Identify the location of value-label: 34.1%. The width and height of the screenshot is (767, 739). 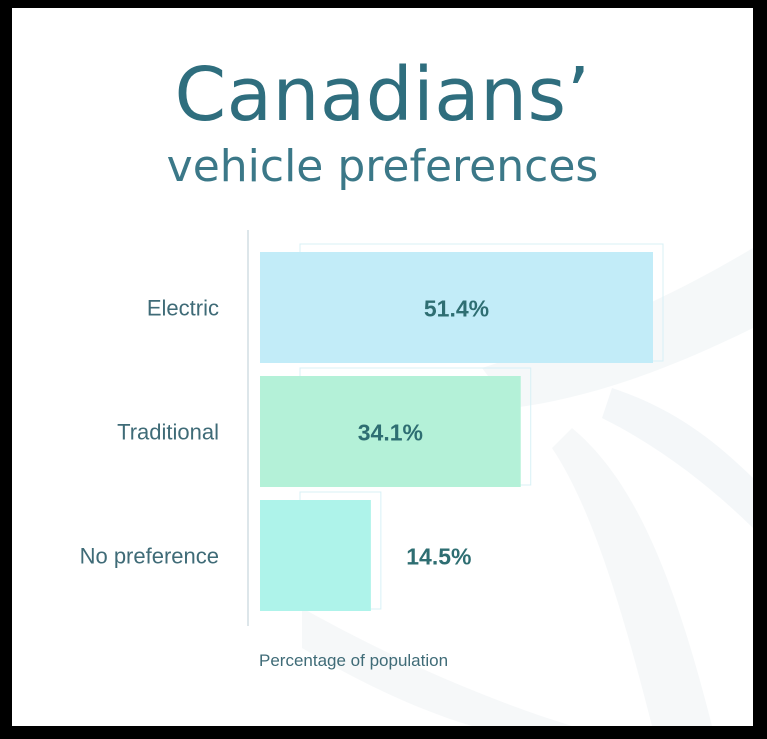
(390, 433).